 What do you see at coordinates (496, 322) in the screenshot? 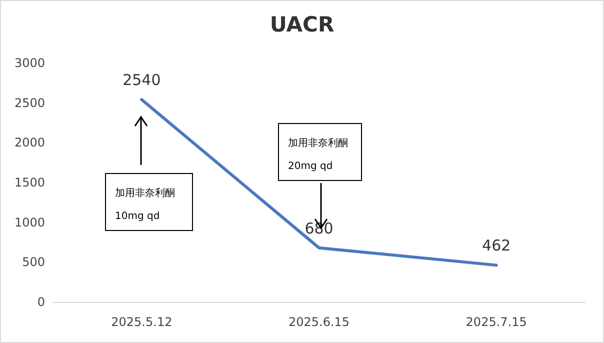
I see `x-tick-label: 2025.7.15` at bounding box center [496, 322].